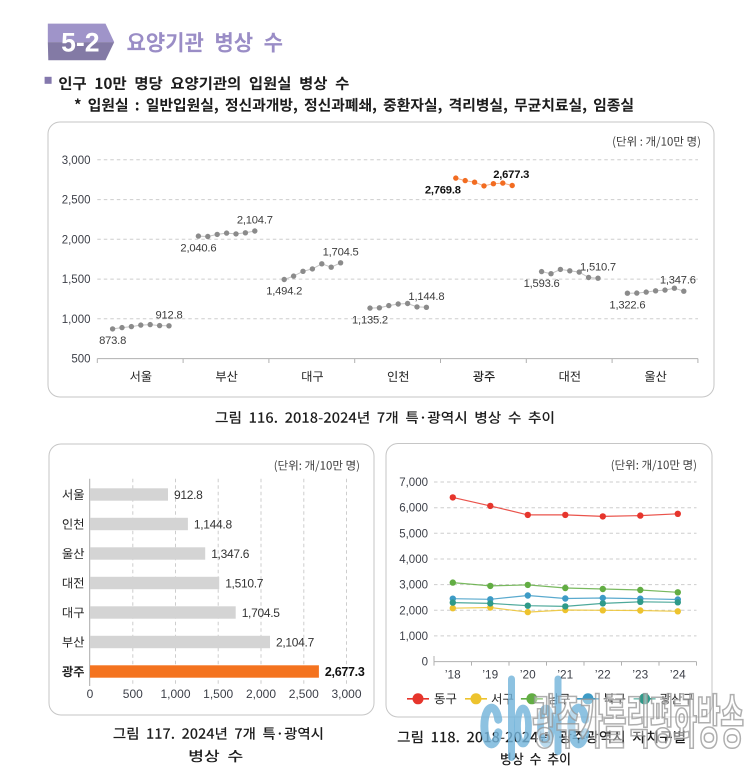 The height and width of the screenshot is (777, 745). What do you see at coordinates (603, 675) in the screenshot?
I see `svg-text: ’22` at bounding box center [603, 675].